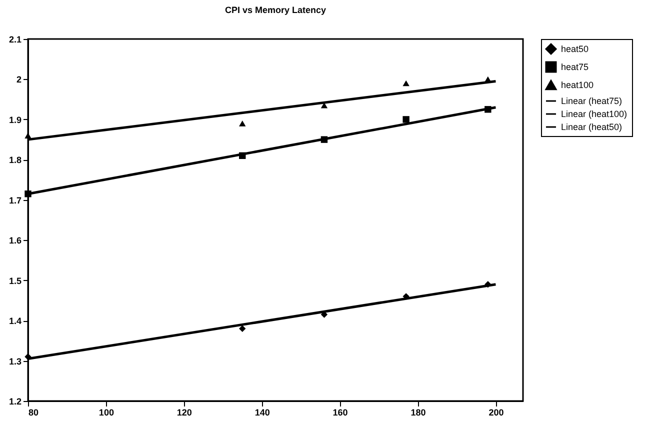 This screenshot has height=429, width=654. Describe the element at coordinates (184, 413) in the screenshot. I see `x-tick-label: 120` at that location.